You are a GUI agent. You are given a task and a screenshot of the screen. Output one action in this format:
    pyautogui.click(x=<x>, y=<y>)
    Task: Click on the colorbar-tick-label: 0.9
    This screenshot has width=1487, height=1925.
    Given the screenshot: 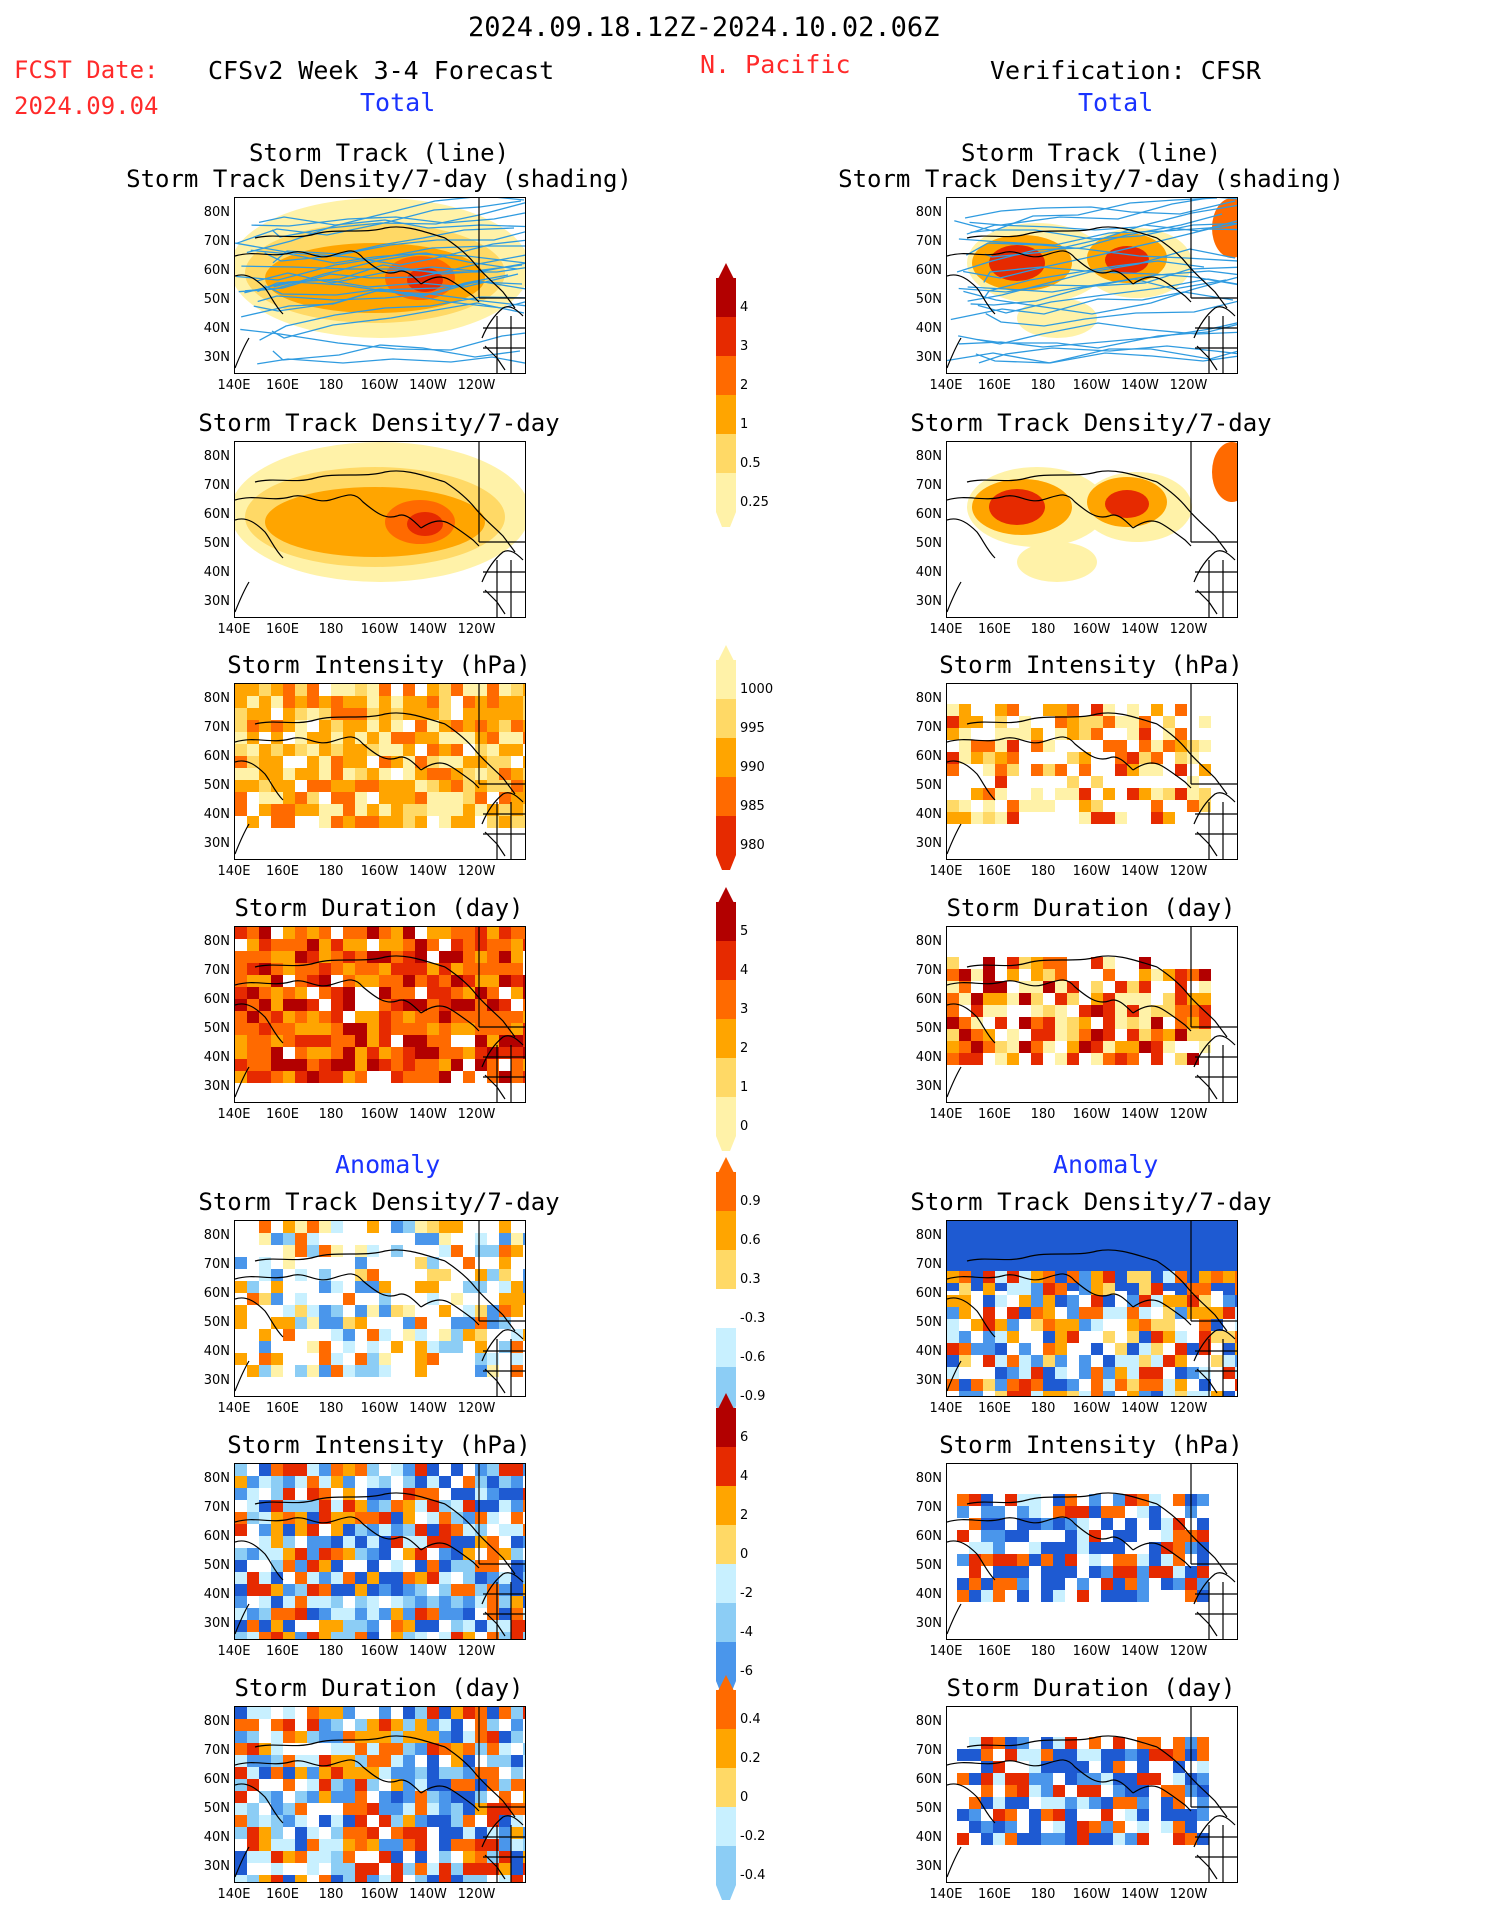 What is the action you would take?
    pyautogui.click(x=750, y=1201)
    